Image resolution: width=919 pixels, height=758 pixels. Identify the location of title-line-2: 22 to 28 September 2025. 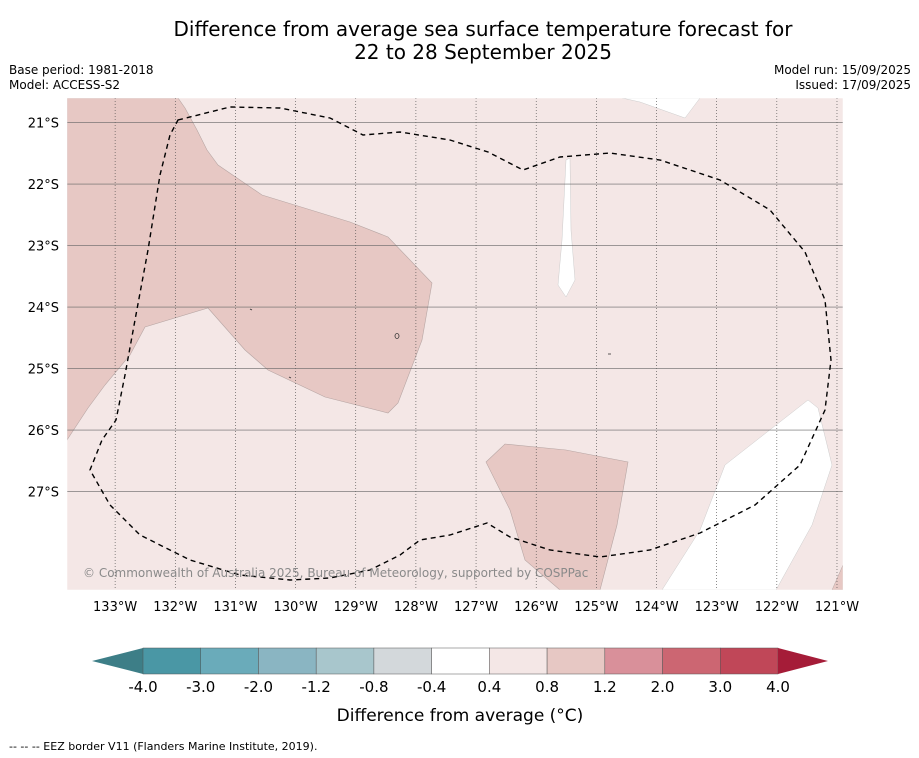
(483, 52).